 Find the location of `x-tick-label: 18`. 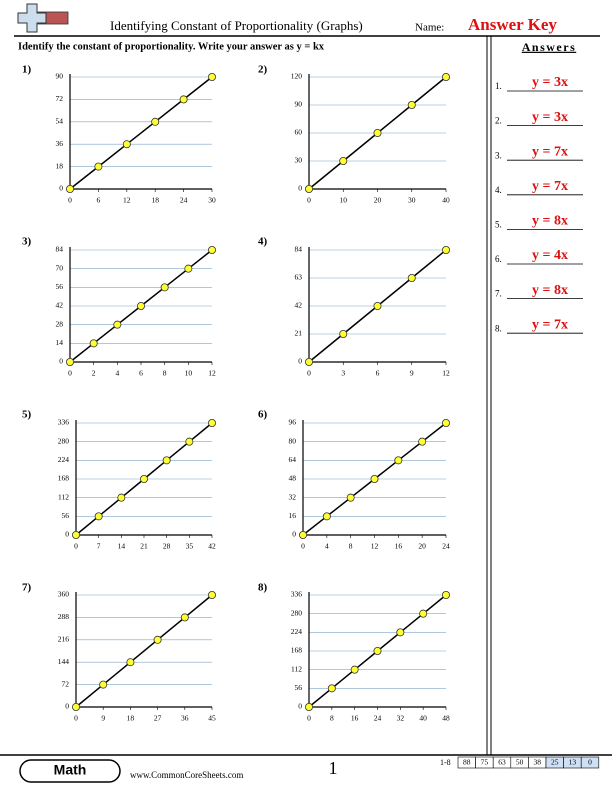

x-tick-label: 18 is located at coordinates (131, 718).